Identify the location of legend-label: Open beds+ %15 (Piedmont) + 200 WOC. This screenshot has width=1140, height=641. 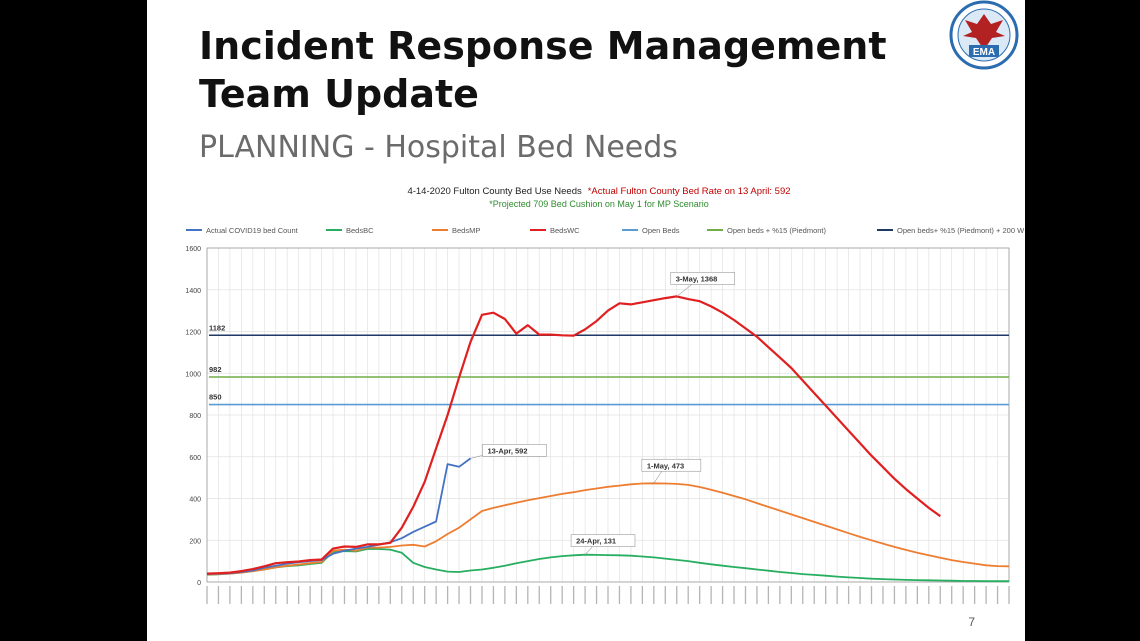
(960, 230).